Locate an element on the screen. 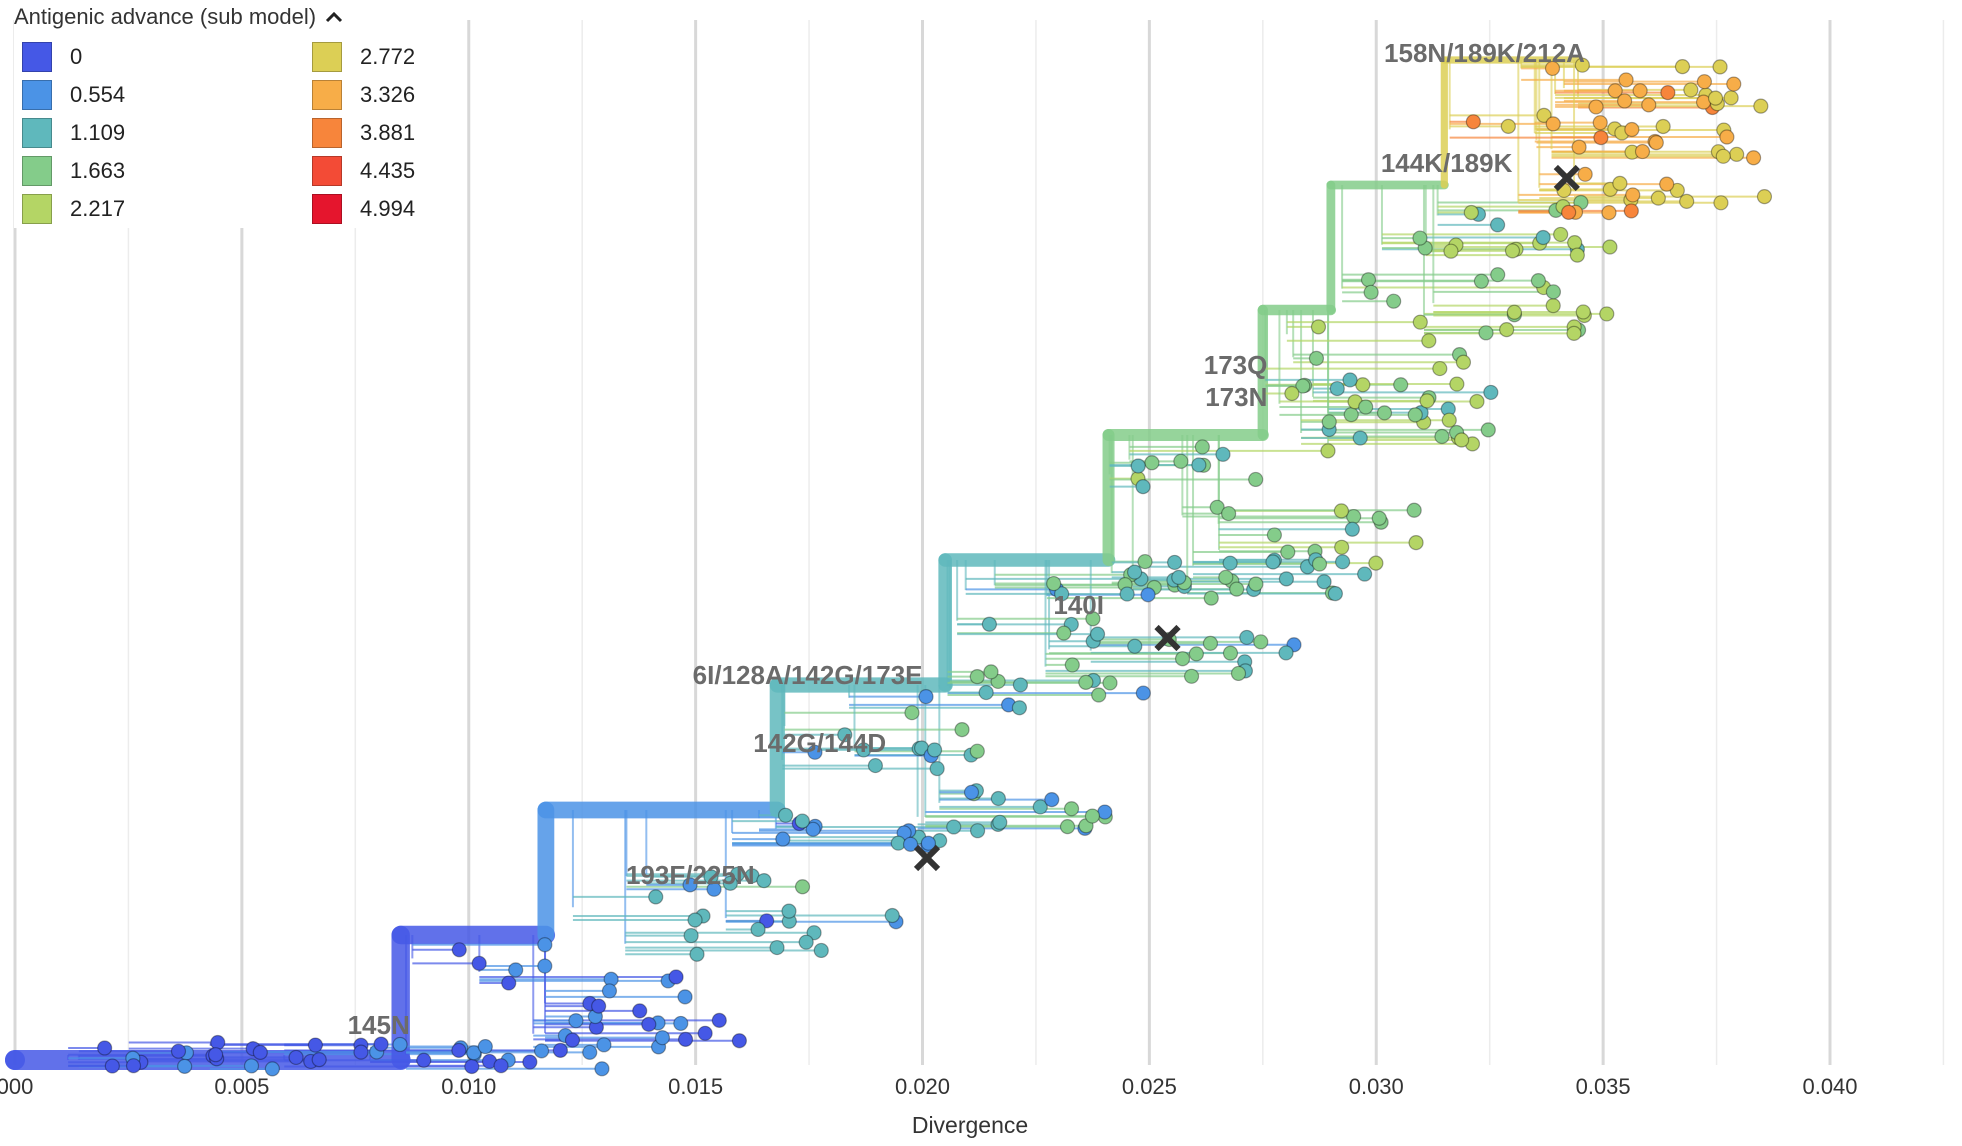  x-tick-label: 0.020 is located at coordinates (922, 1086).